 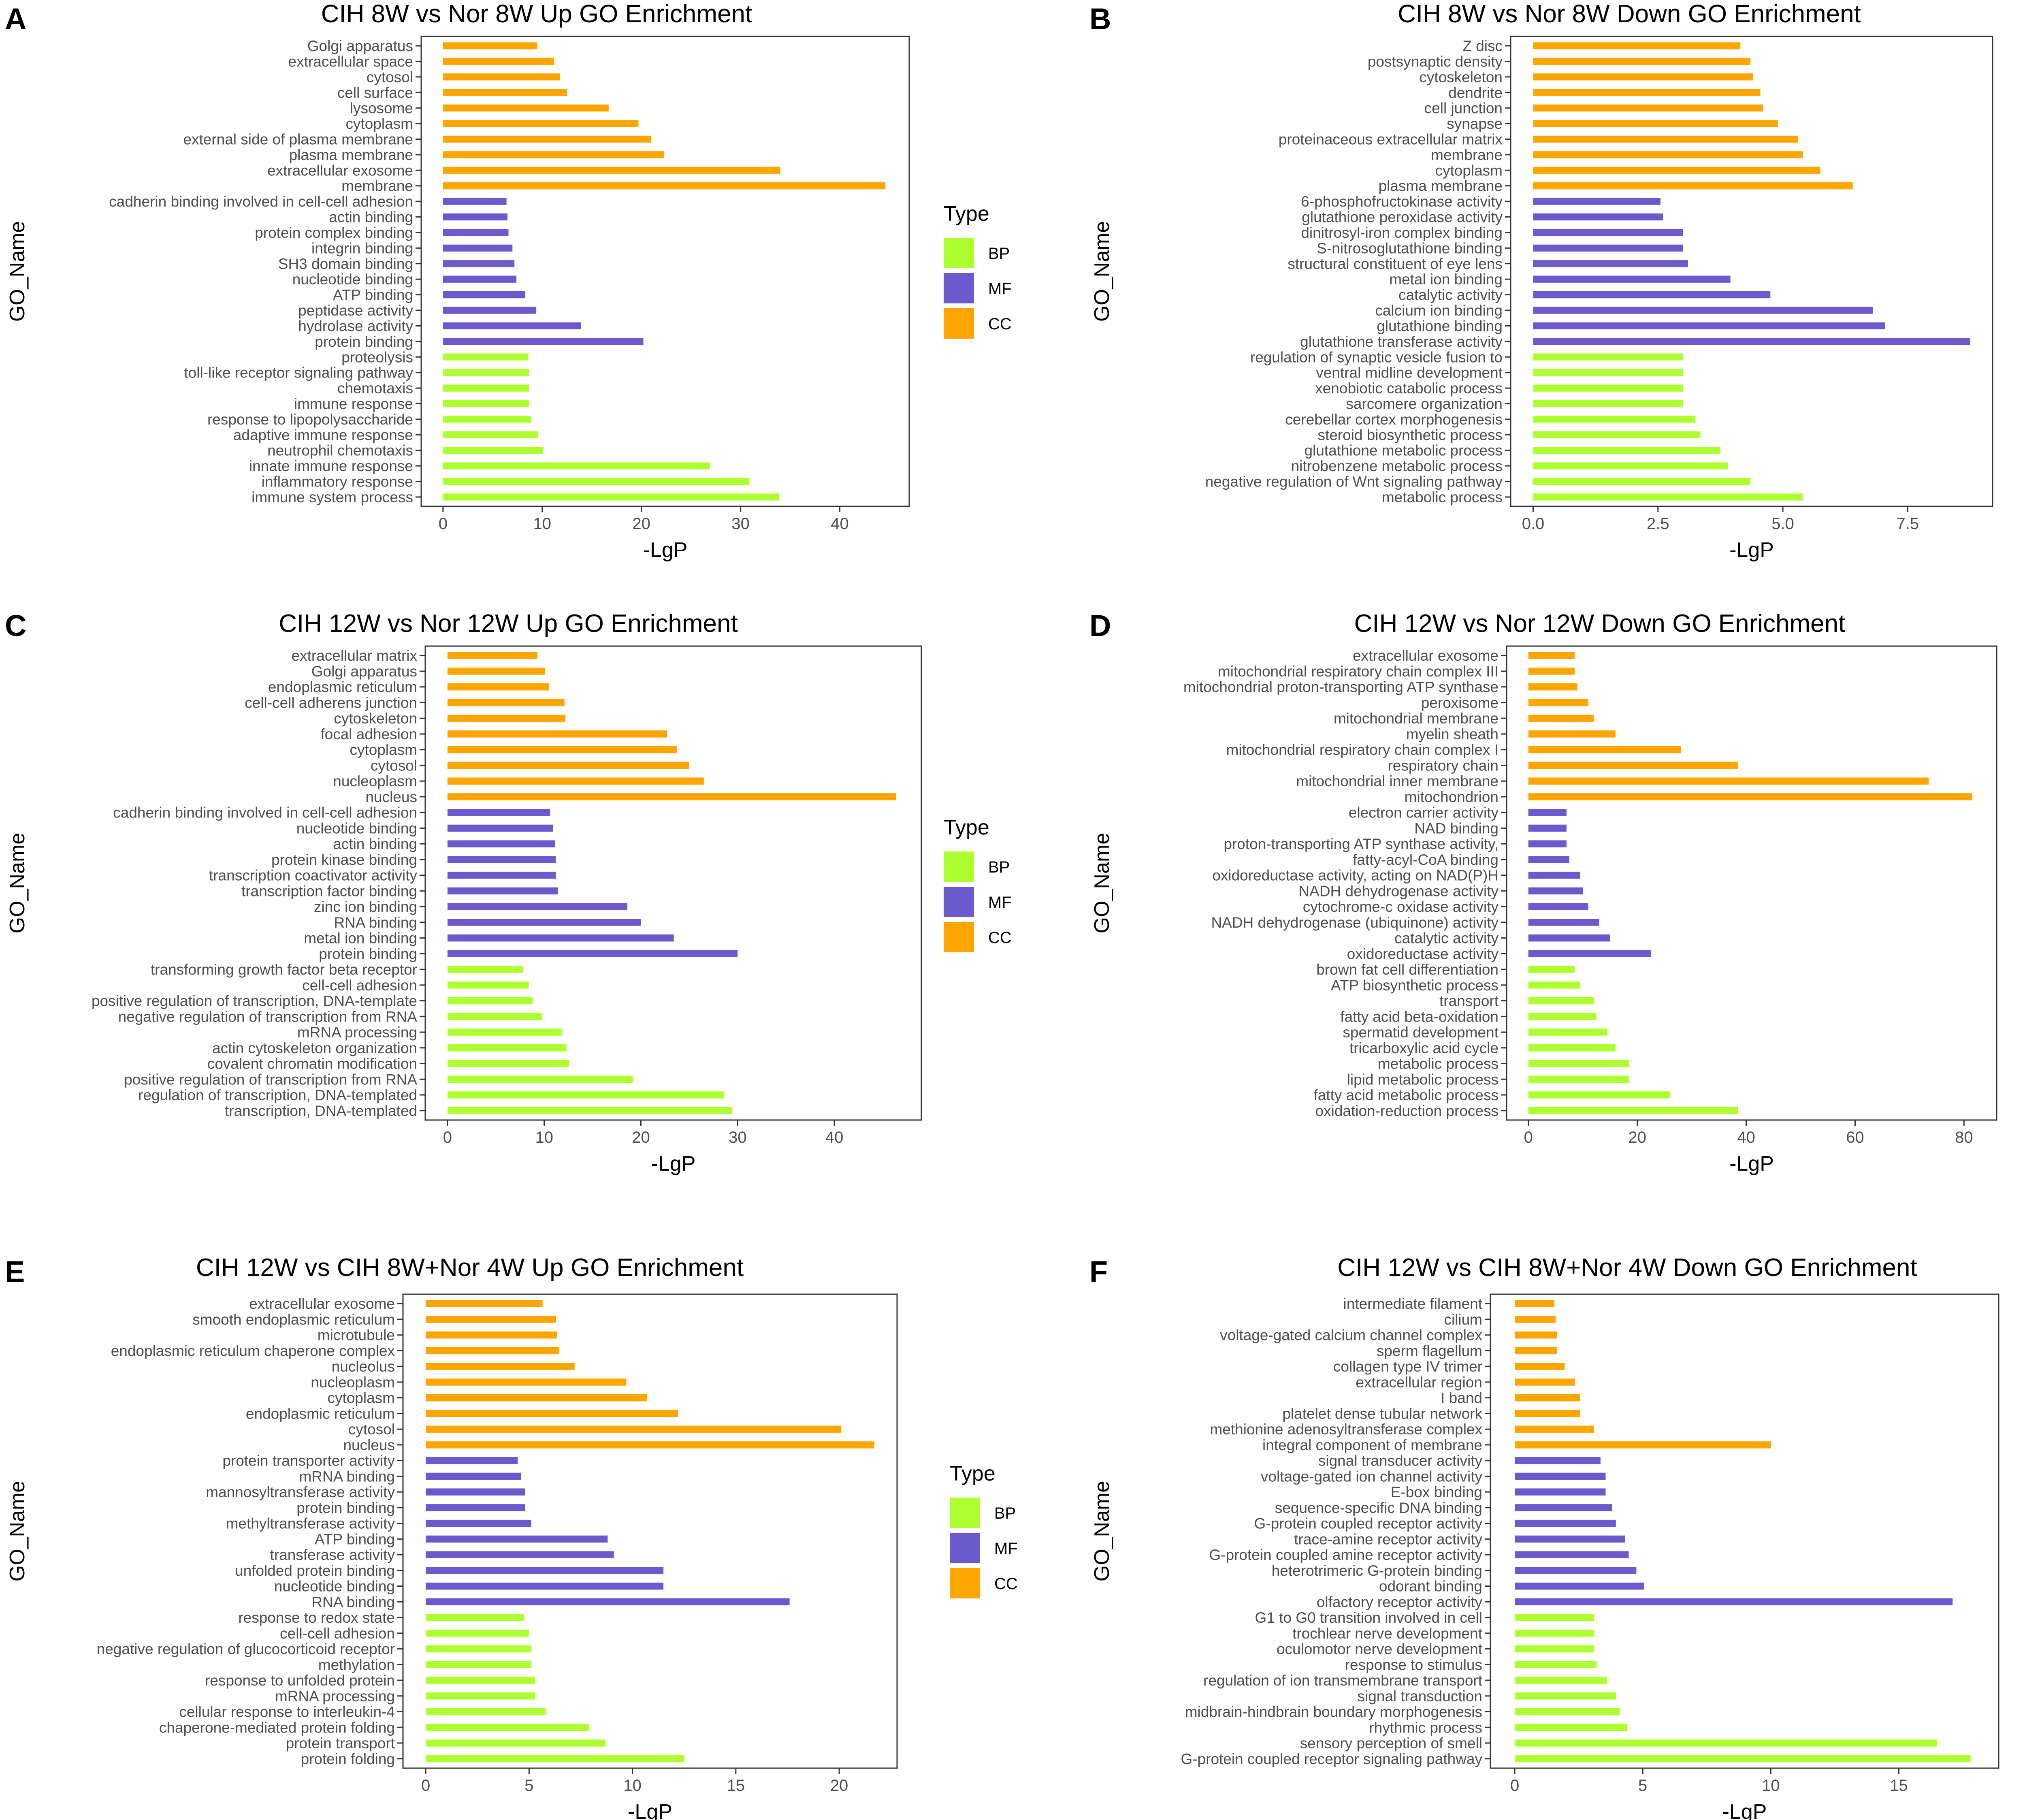 I want to click on panel-f-y-axis-label: GO_Name, so click(x=1102, y=1532).